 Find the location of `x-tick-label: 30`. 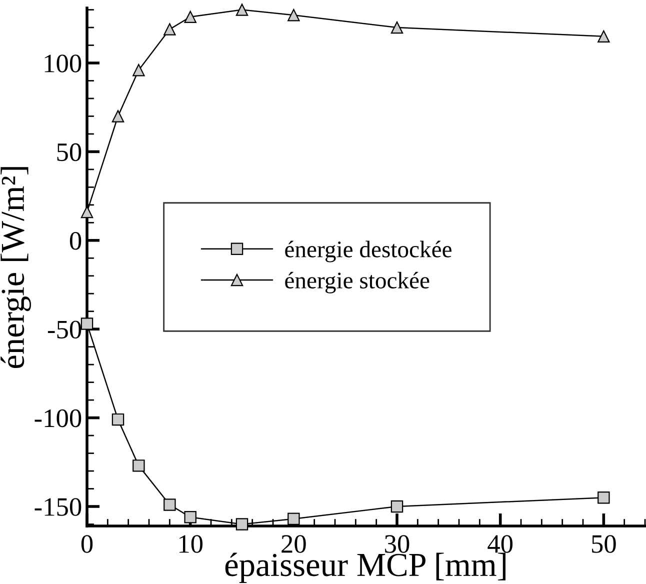

x-tick-label: 30 is located at coordinates (397, 544).